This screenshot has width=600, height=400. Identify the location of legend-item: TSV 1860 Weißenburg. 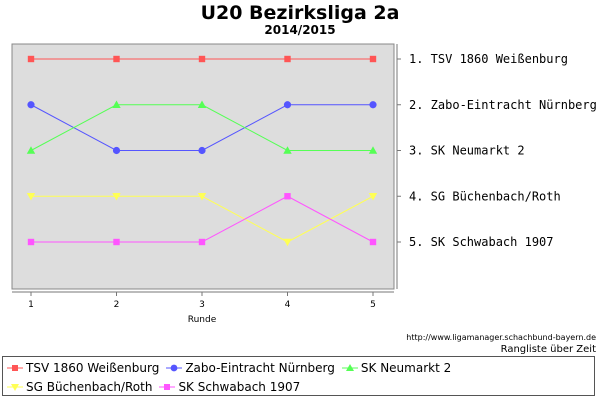
(83, 368).